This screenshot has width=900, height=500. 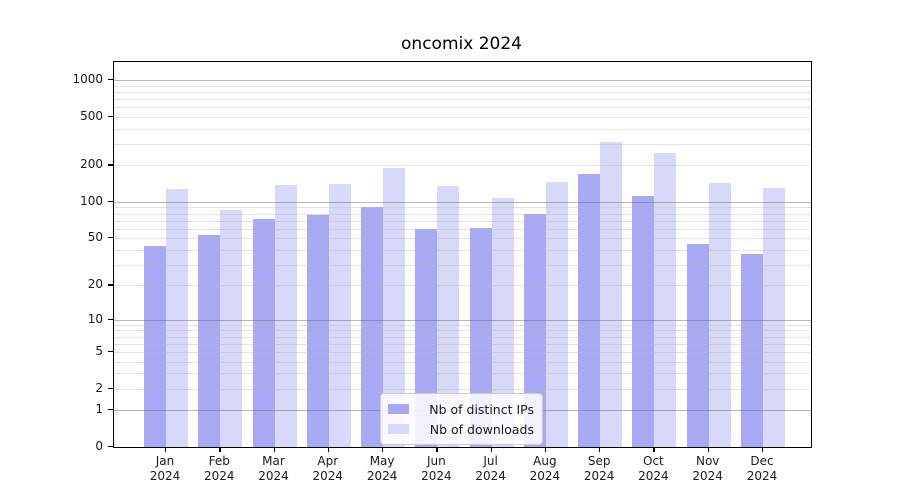 What do you see at coordinates (99, 446) in the screenshot?
I see `y-tick-label-0: 0` at bounding box center [99, 446].